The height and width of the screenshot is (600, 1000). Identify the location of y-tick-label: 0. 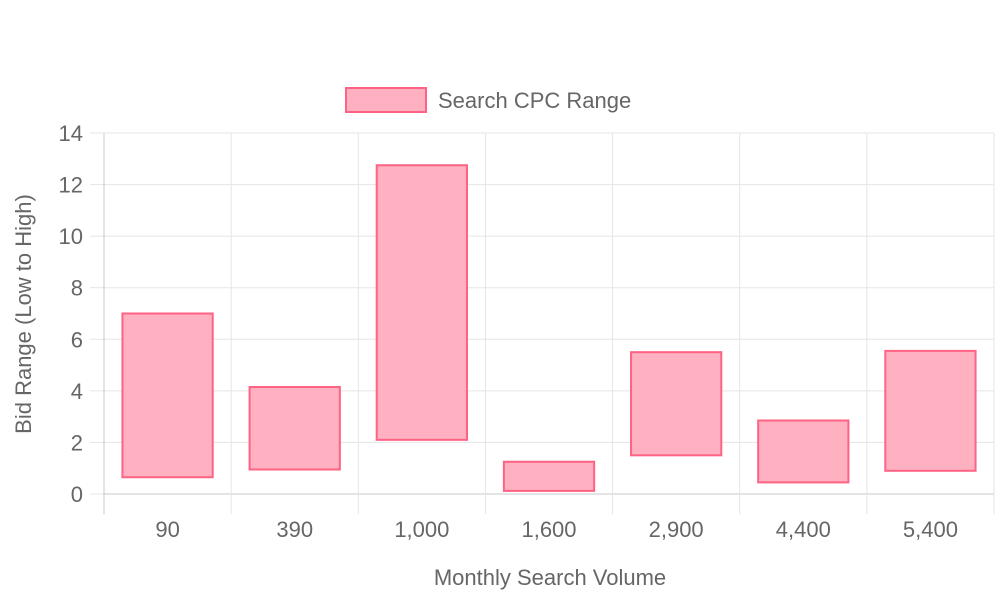
(77, 494).